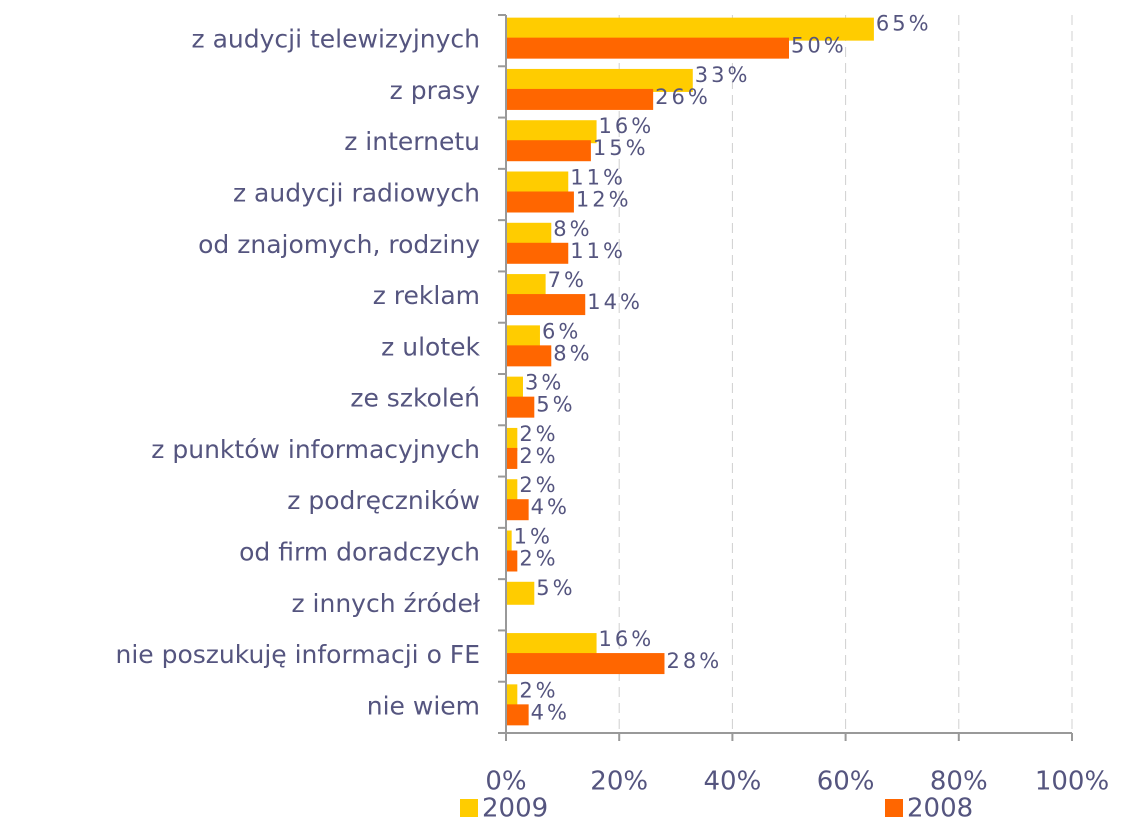  What do you see at coordinates (959, 782) in the screenshot?
I see `x-tick-label: 80%` at bounding box center [959, 782].